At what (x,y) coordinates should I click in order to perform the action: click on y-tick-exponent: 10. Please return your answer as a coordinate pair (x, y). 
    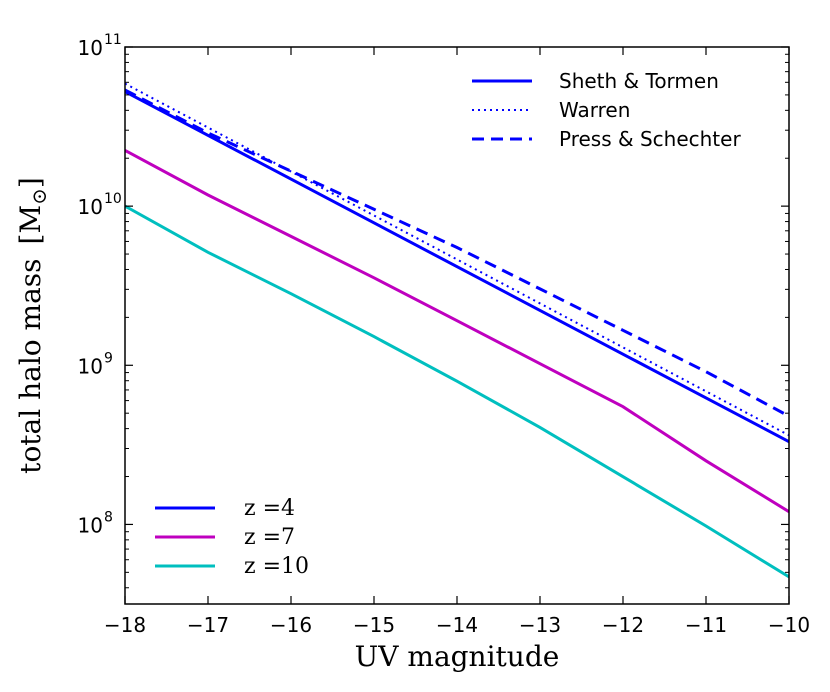
    Looking at the image, I should click on (113, 199).